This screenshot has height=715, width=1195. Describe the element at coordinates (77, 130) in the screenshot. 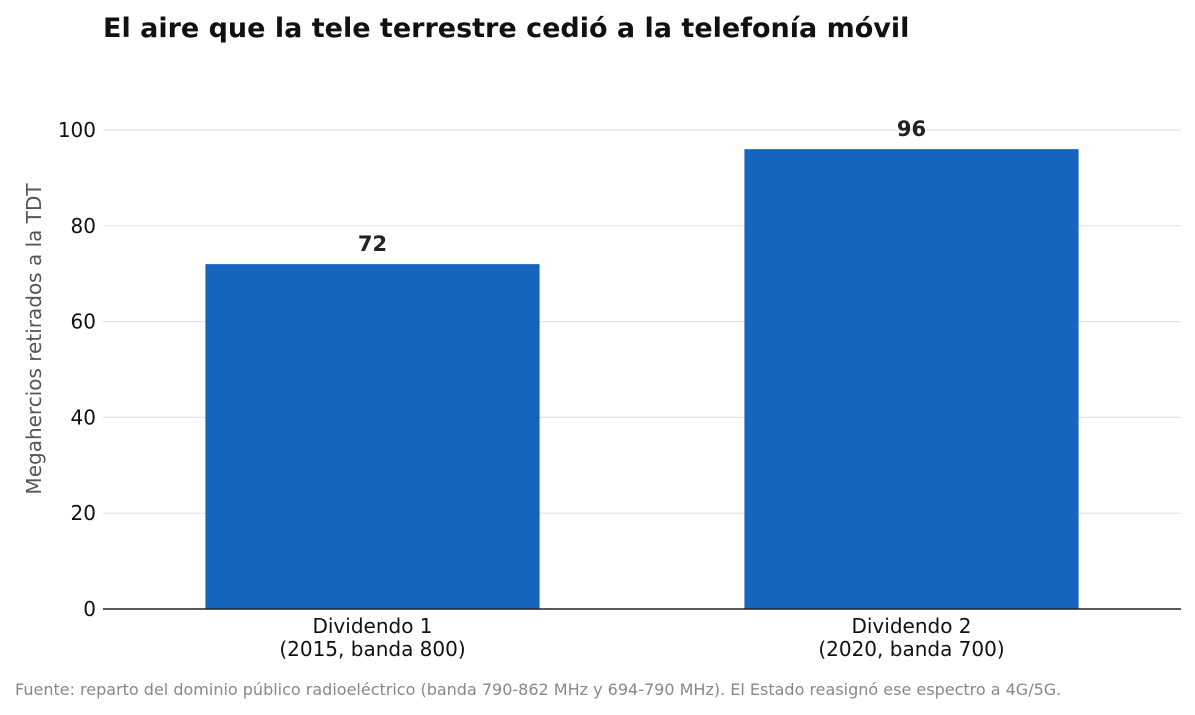

I see `y-tick-label: 100` at that location.